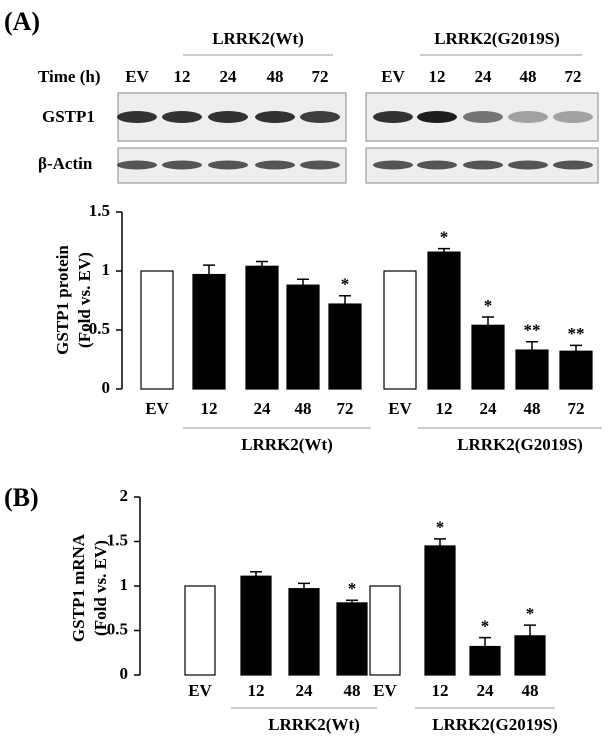 This screenshot has height=749, width=614. Describe the element at coordinates (497, 38) in the screenshot. I see `blot-group-label: LRRK2(G2019S)` at that location.